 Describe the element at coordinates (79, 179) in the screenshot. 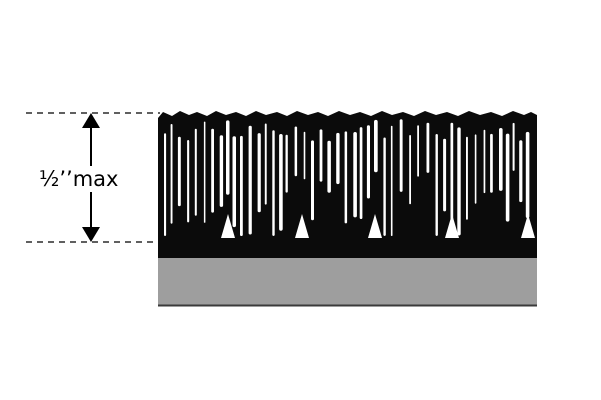

I see `max-height-label: ½’’max` at that location.